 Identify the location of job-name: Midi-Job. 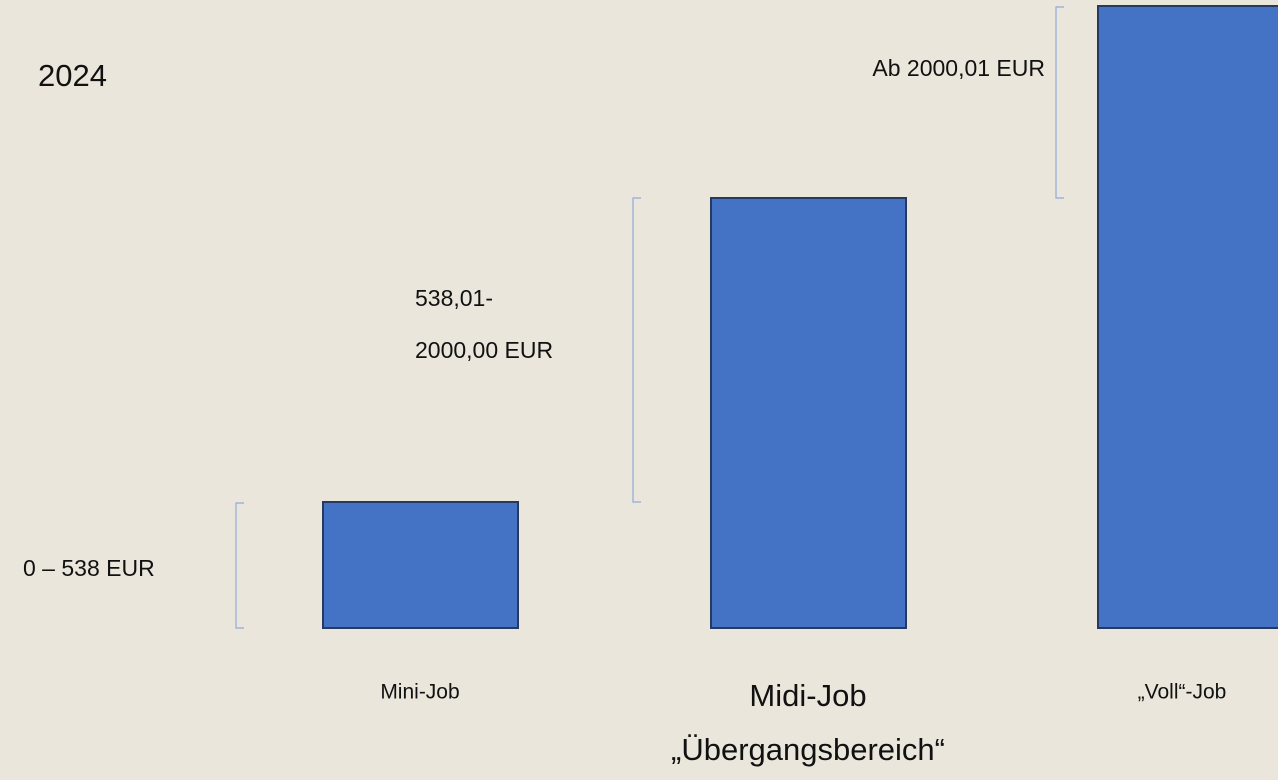
(807, 695).